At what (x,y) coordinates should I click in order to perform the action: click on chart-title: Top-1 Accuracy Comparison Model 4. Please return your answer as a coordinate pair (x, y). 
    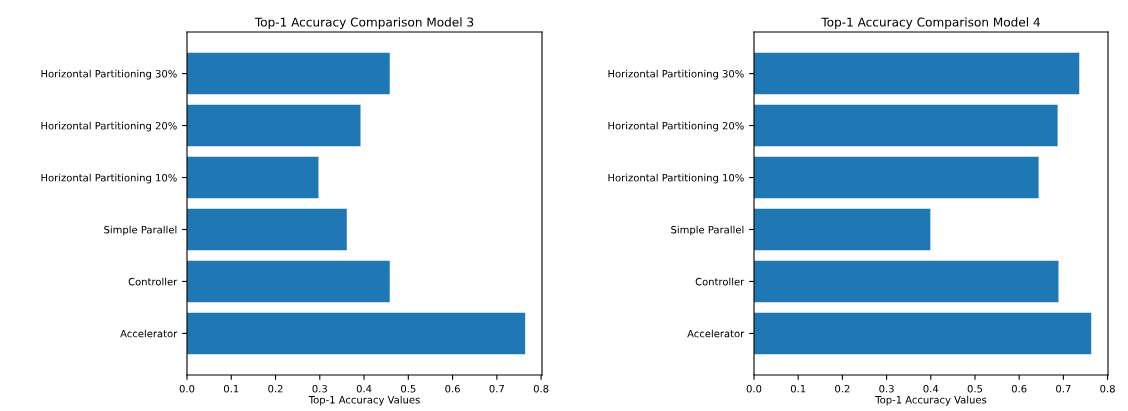
    Looking at the image, I should click on (930, 23).